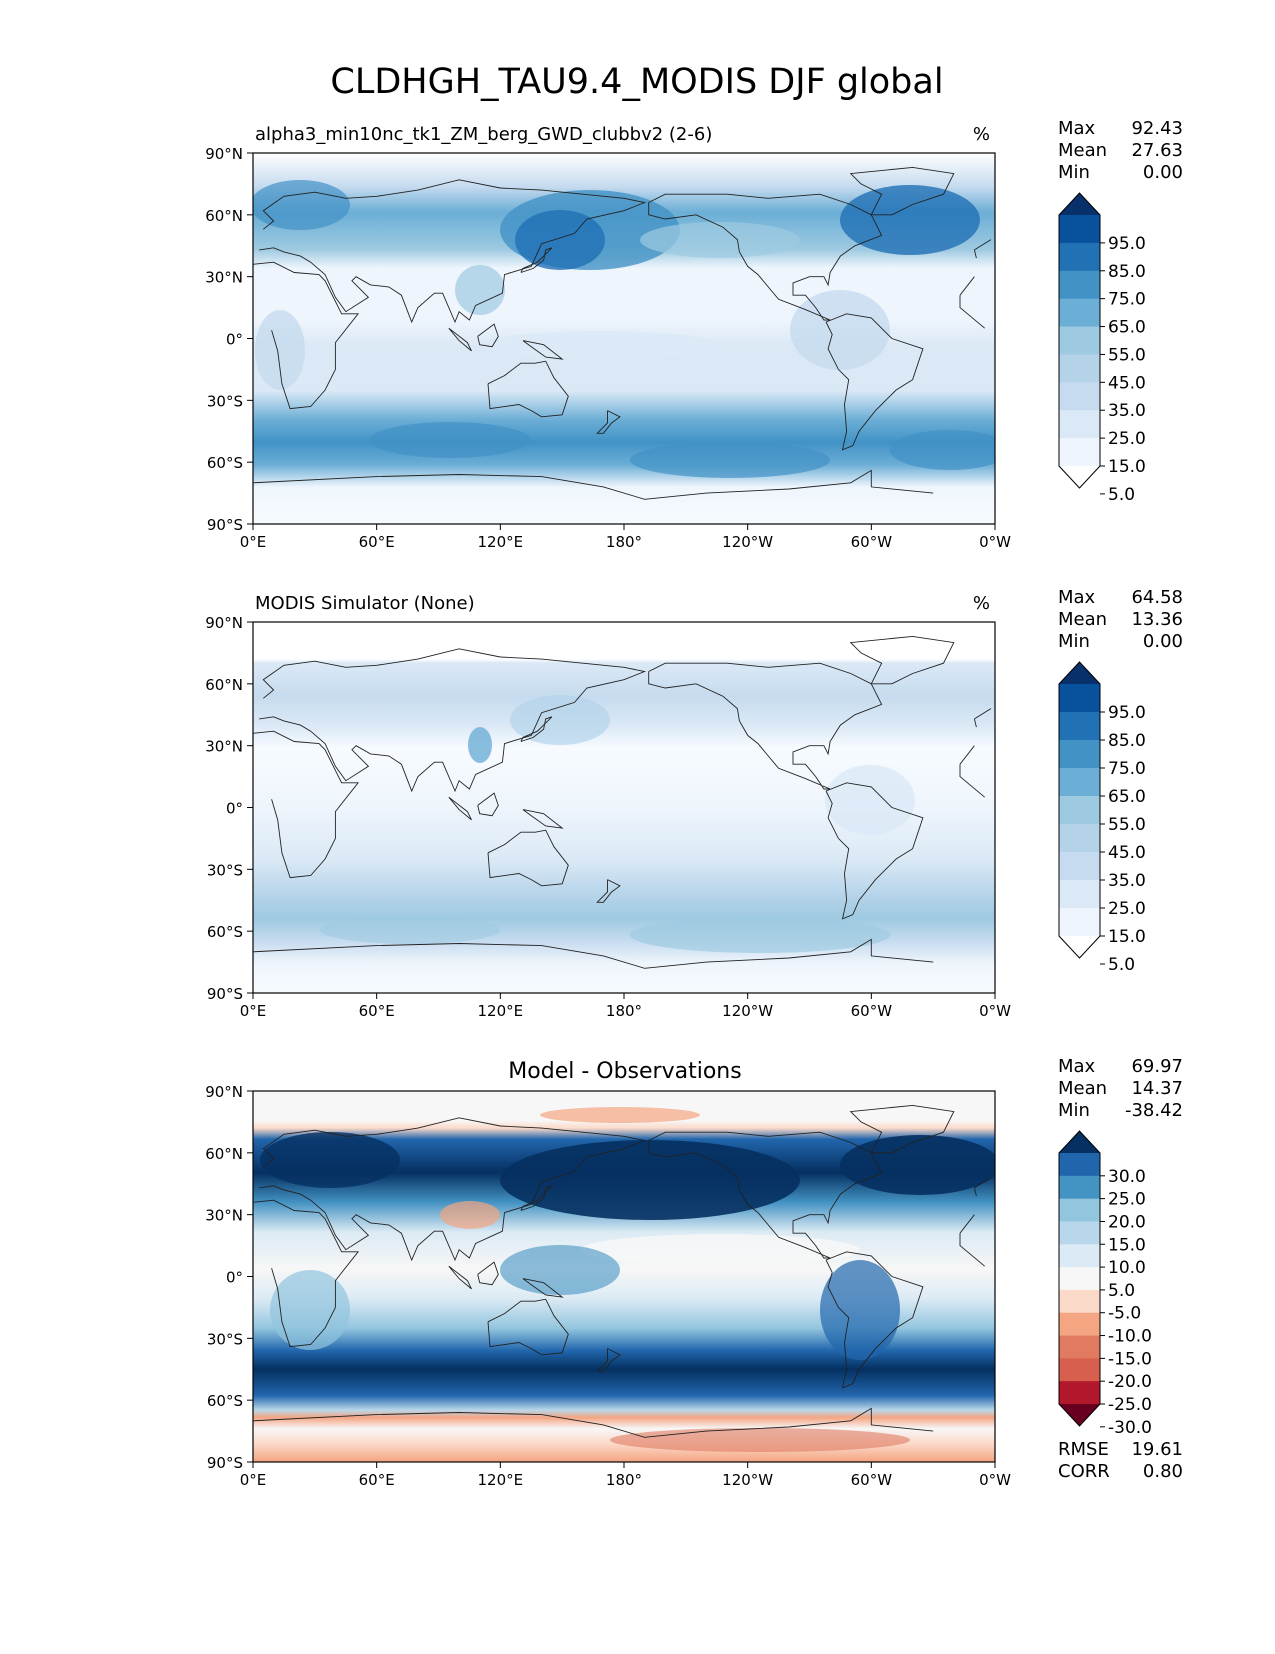 This screenshot has height=1654, width=1275. I want to click on reference-panel-title: MODIS Simulator (None), so click(365, 603).